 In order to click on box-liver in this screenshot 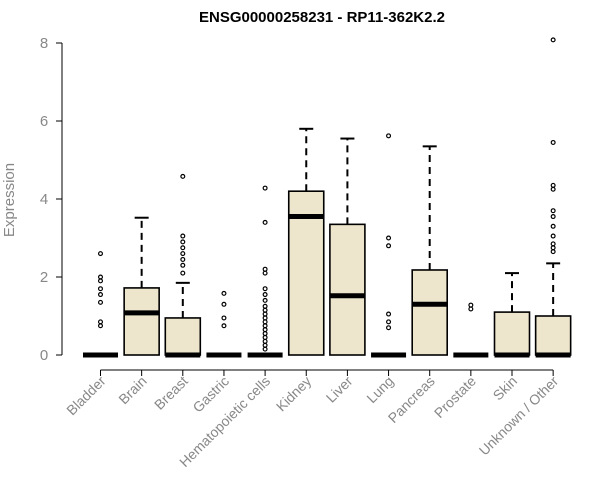, I will do `click(347, 246)`.